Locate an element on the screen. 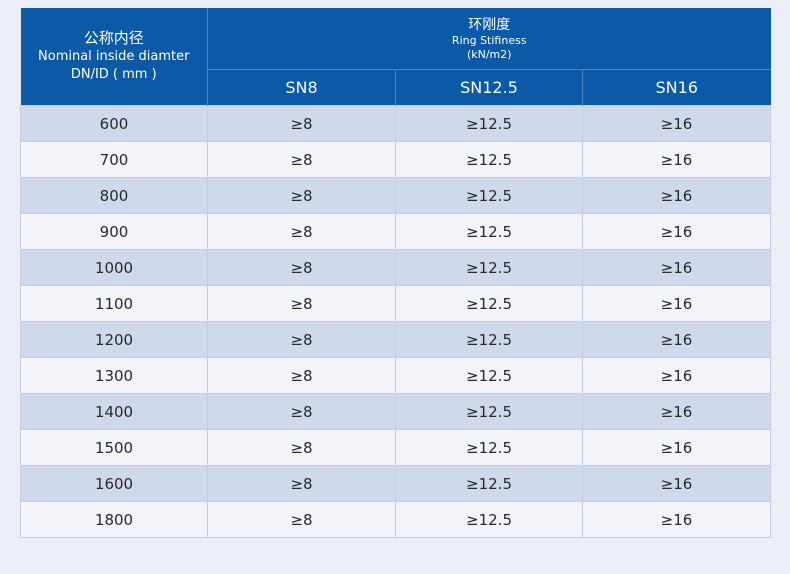  table-row: 1500 ≥8 ≥12.5 ≥16 is located at coordinates (395, 447).